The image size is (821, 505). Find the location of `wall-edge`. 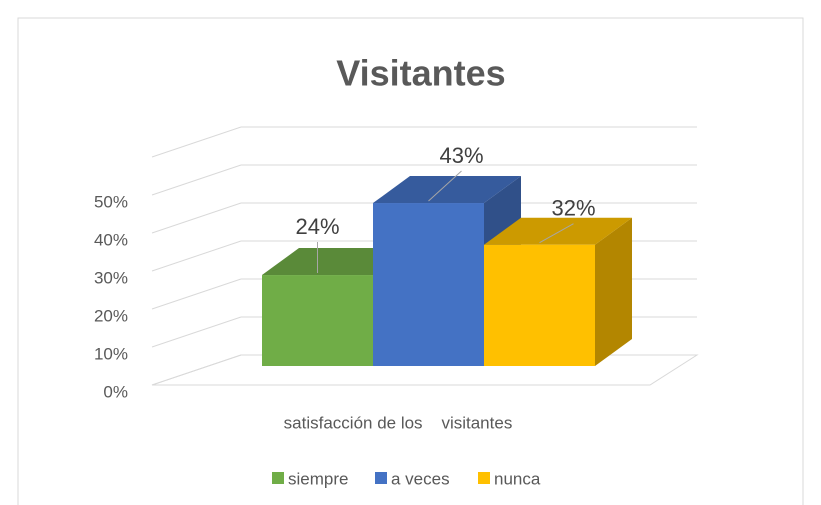

wall-edge is located at coordinates (196, 142).